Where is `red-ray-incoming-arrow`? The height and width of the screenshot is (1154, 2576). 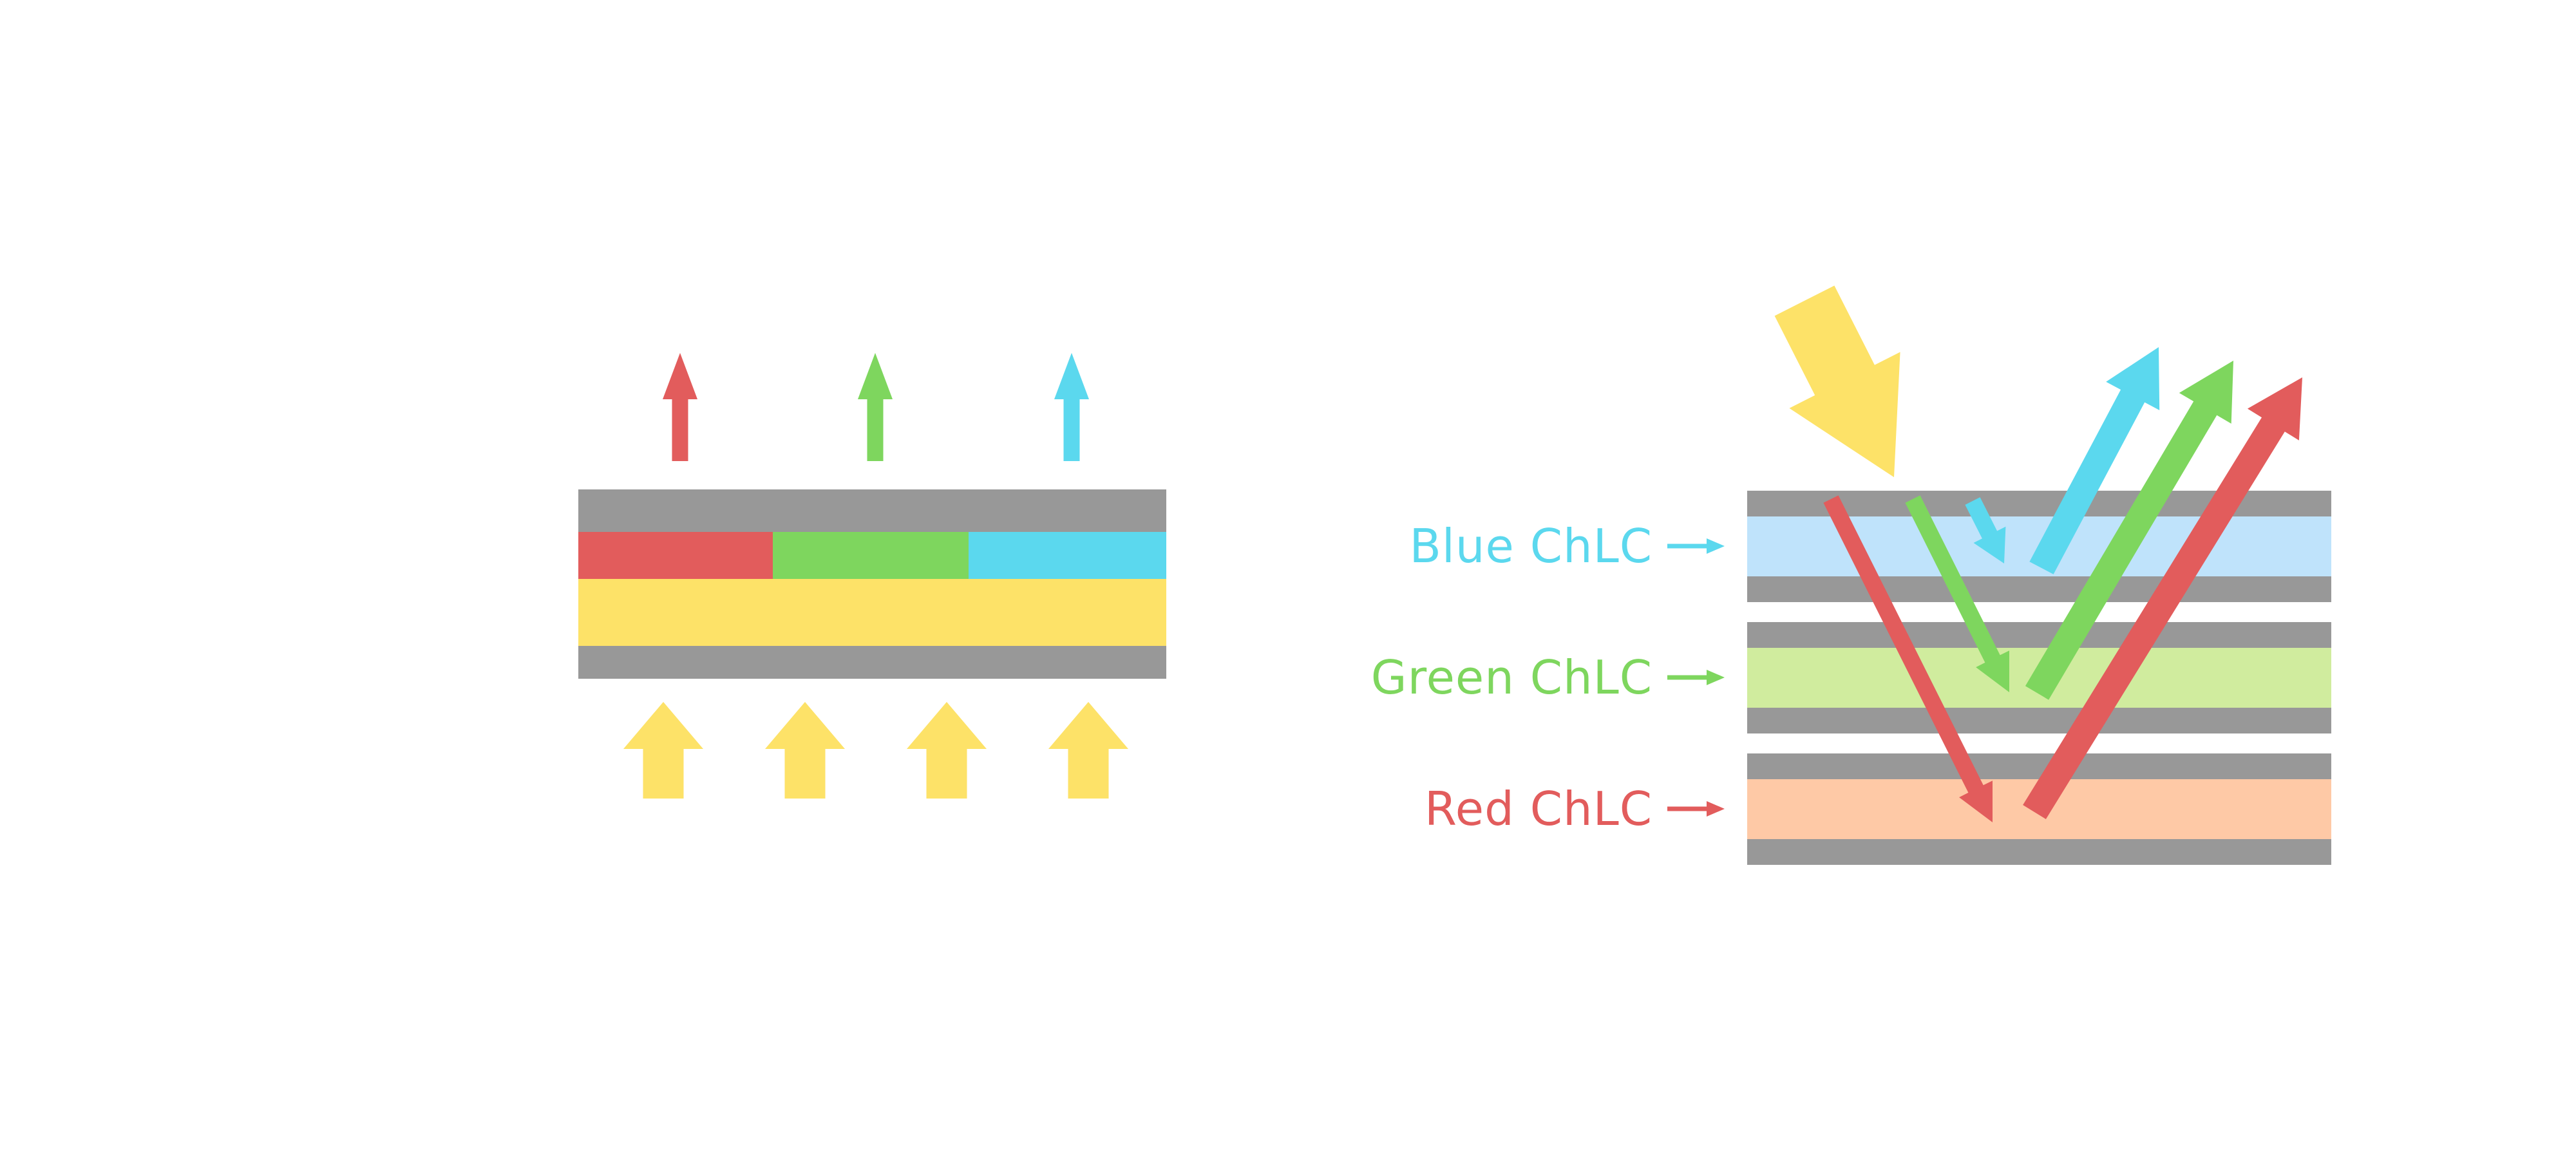
red-ray-incoming-arrow is located at coordinates (1908, 658).